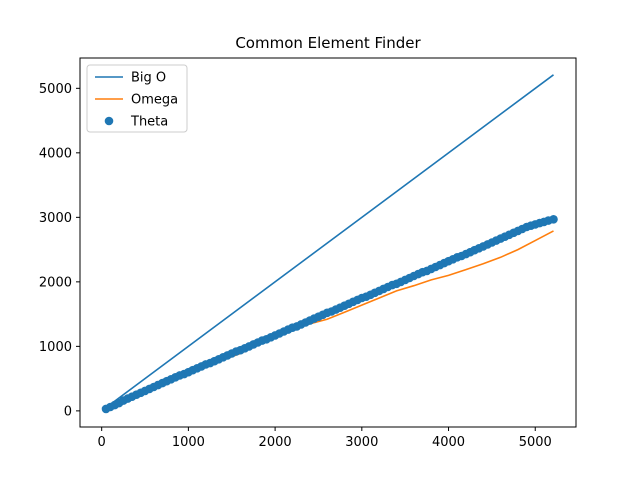 The width and height of the screenshot is (640, 480). Describe the element at coordinates (448, 442) in the screenshot. I see `x-tick-label: 4000` at that location.